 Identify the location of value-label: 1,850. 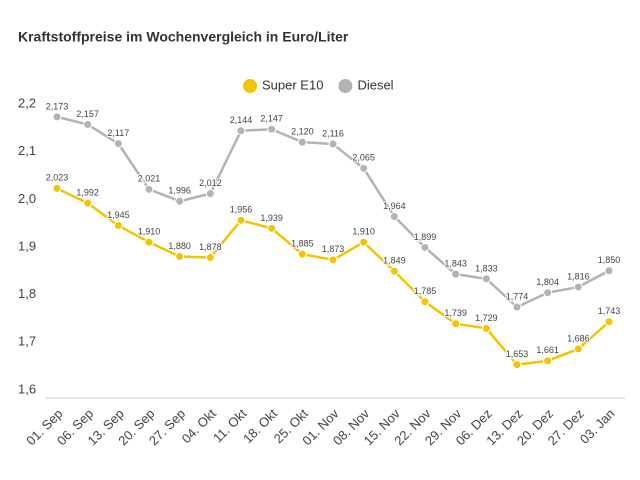
(609, 260).